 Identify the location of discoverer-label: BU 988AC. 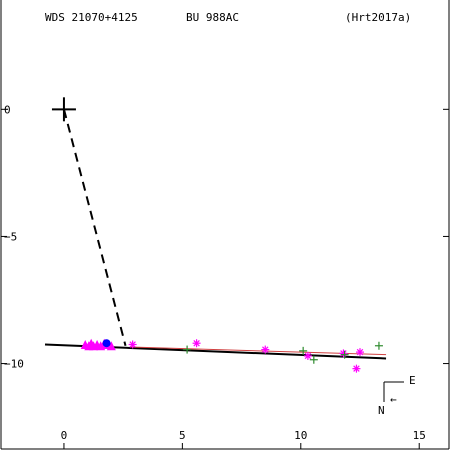
(212, 17).